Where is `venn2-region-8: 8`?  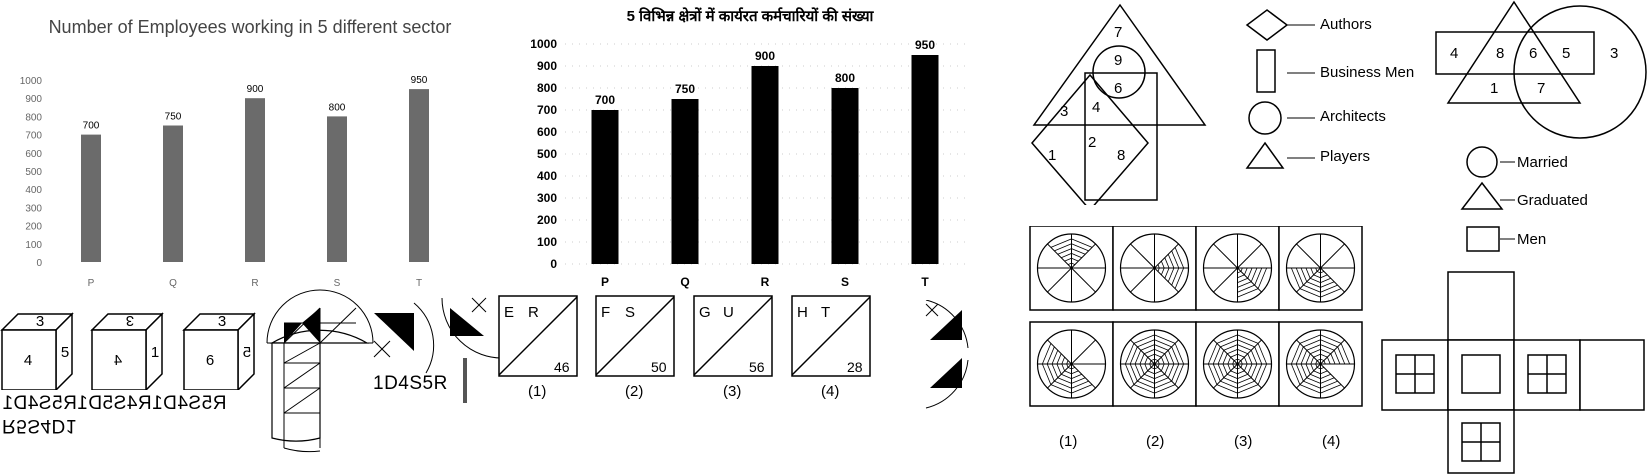 venn2-region-8: 8 is located at coordinates (1500, 53).